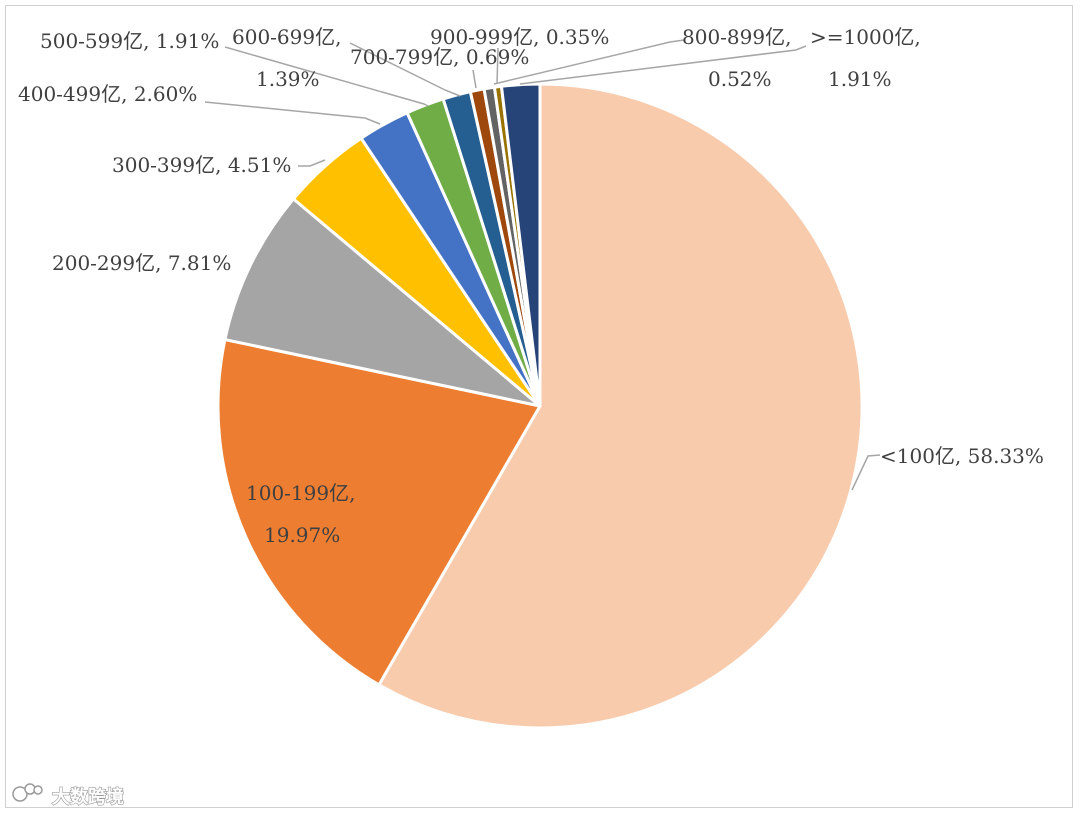 This screenshot has width=1080, height=815. Describe the element at coordinates (129, 41) in the screenshot. I see `data-label: 500-599亿, 1.91%` at that location.